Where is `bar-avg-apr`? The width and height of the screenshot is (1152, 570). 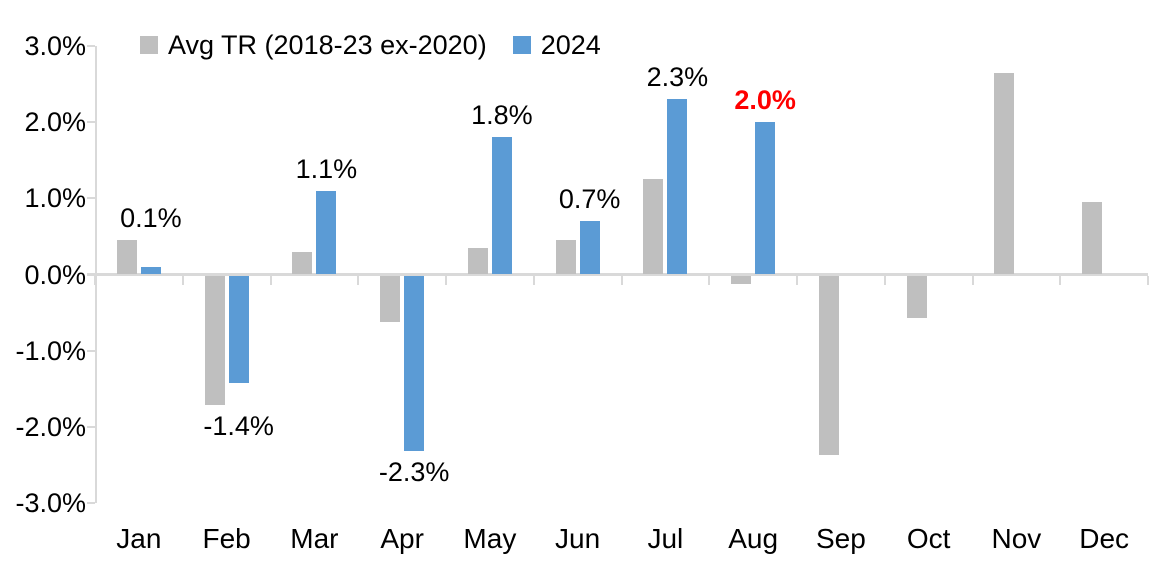 bar-avg-apr is located at coordinates (390, 299).